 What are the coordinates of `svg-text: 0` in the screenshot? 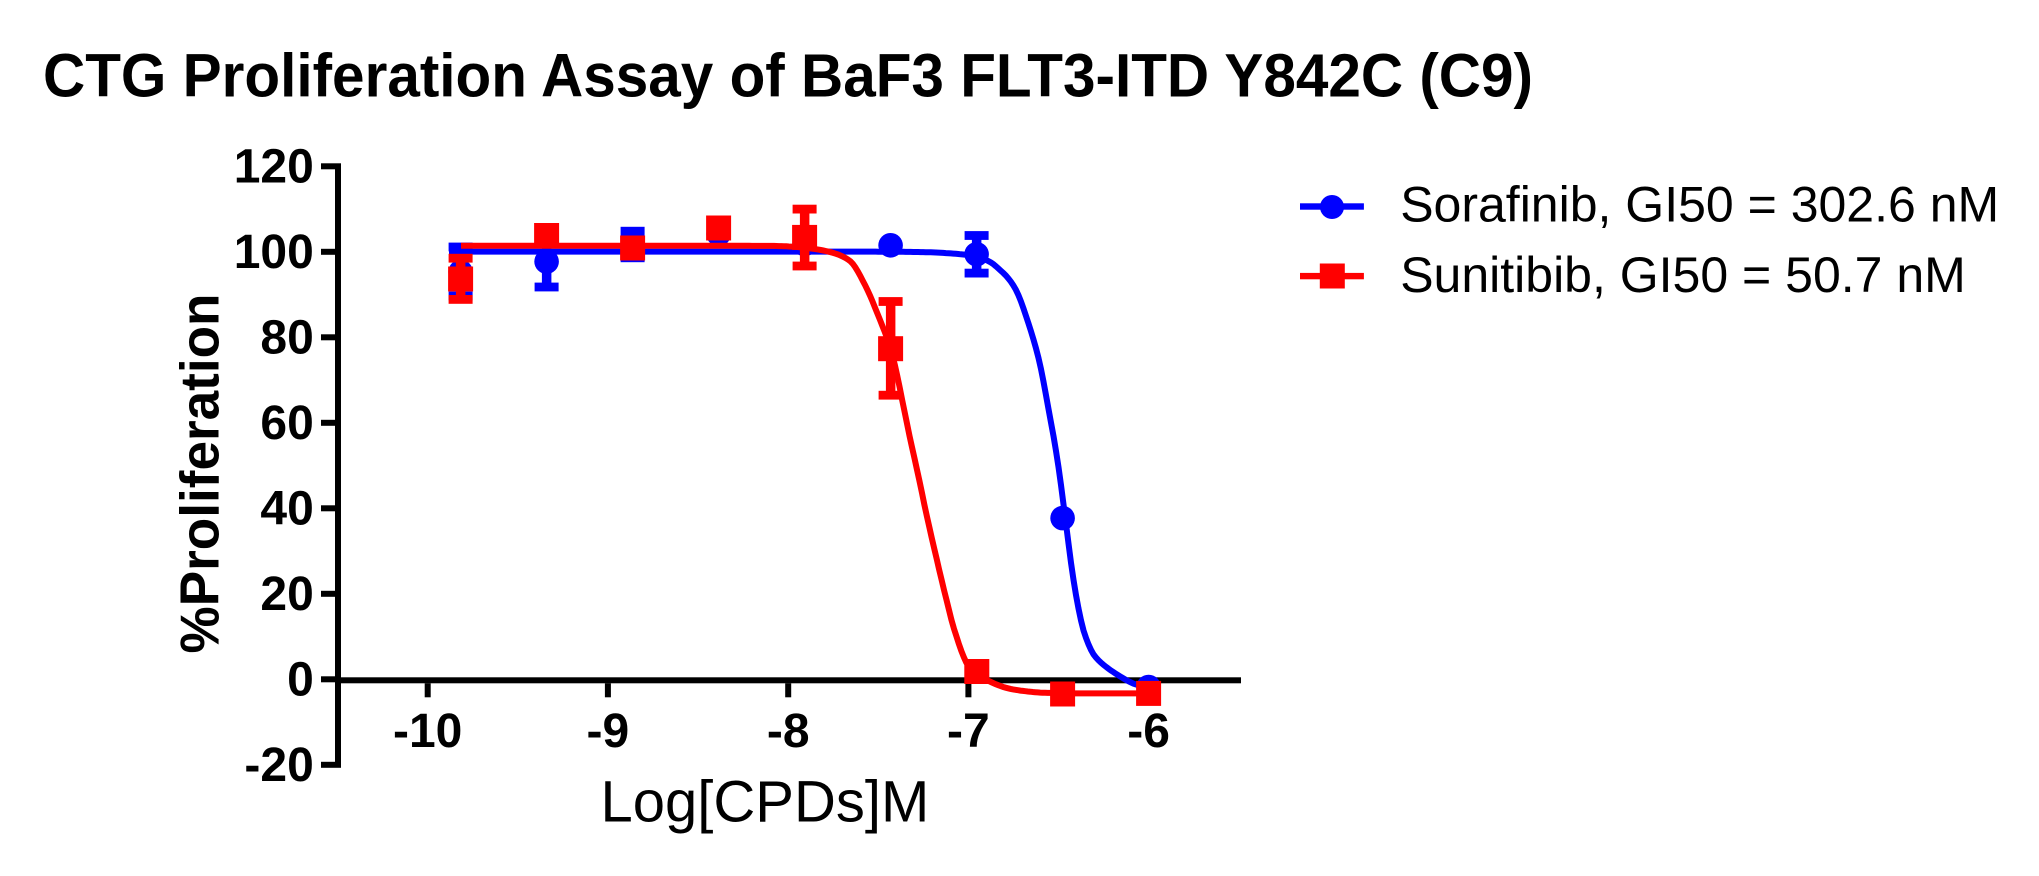 It's located at (300, 679).